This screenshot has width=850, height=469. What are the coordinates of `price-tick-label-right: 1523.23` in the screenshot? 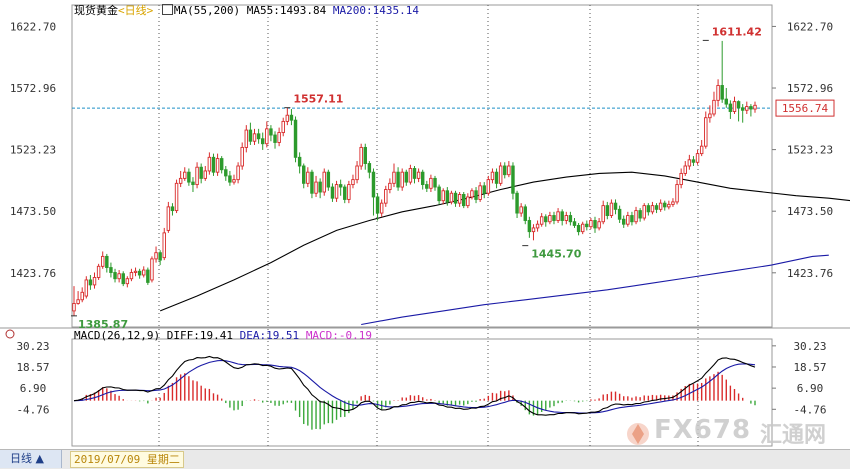 It's located at (810, 150).